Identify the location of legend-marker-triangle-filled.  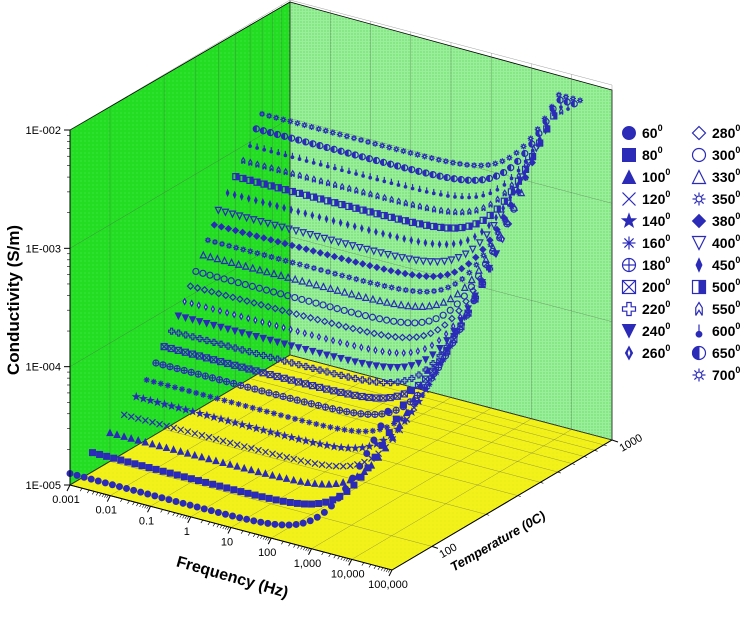
(629, 176).